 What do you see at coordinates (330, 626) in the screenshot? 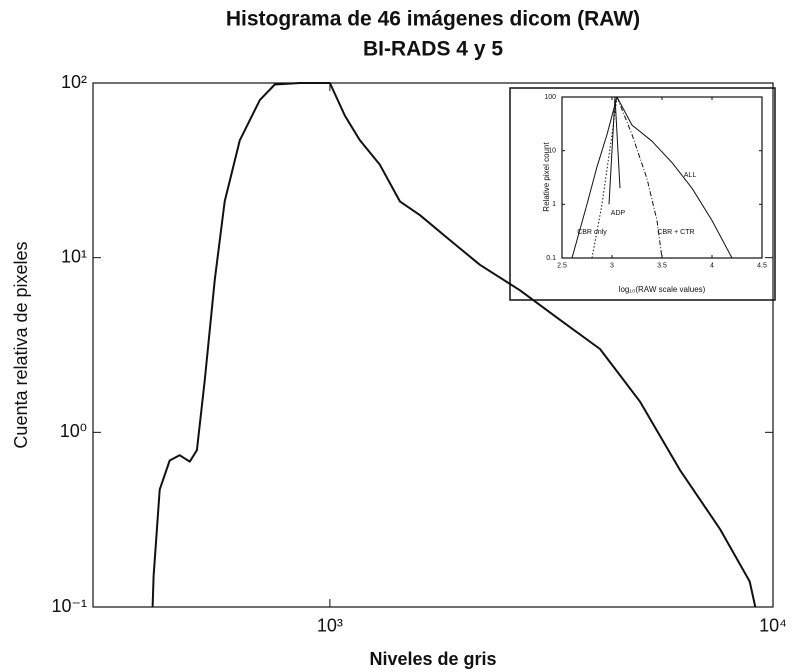
I see `x-tick-label: 10³` at bounding box center [330, 626].